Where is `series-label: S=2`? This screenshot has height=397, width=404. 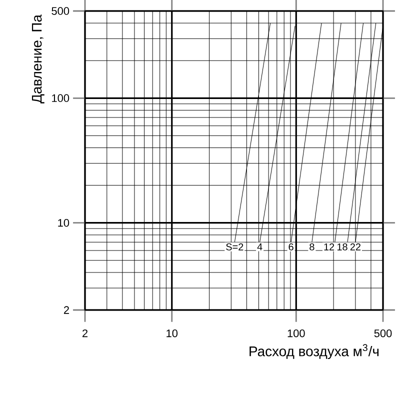
series-label: S=2 is located at coordinates (235, 246).